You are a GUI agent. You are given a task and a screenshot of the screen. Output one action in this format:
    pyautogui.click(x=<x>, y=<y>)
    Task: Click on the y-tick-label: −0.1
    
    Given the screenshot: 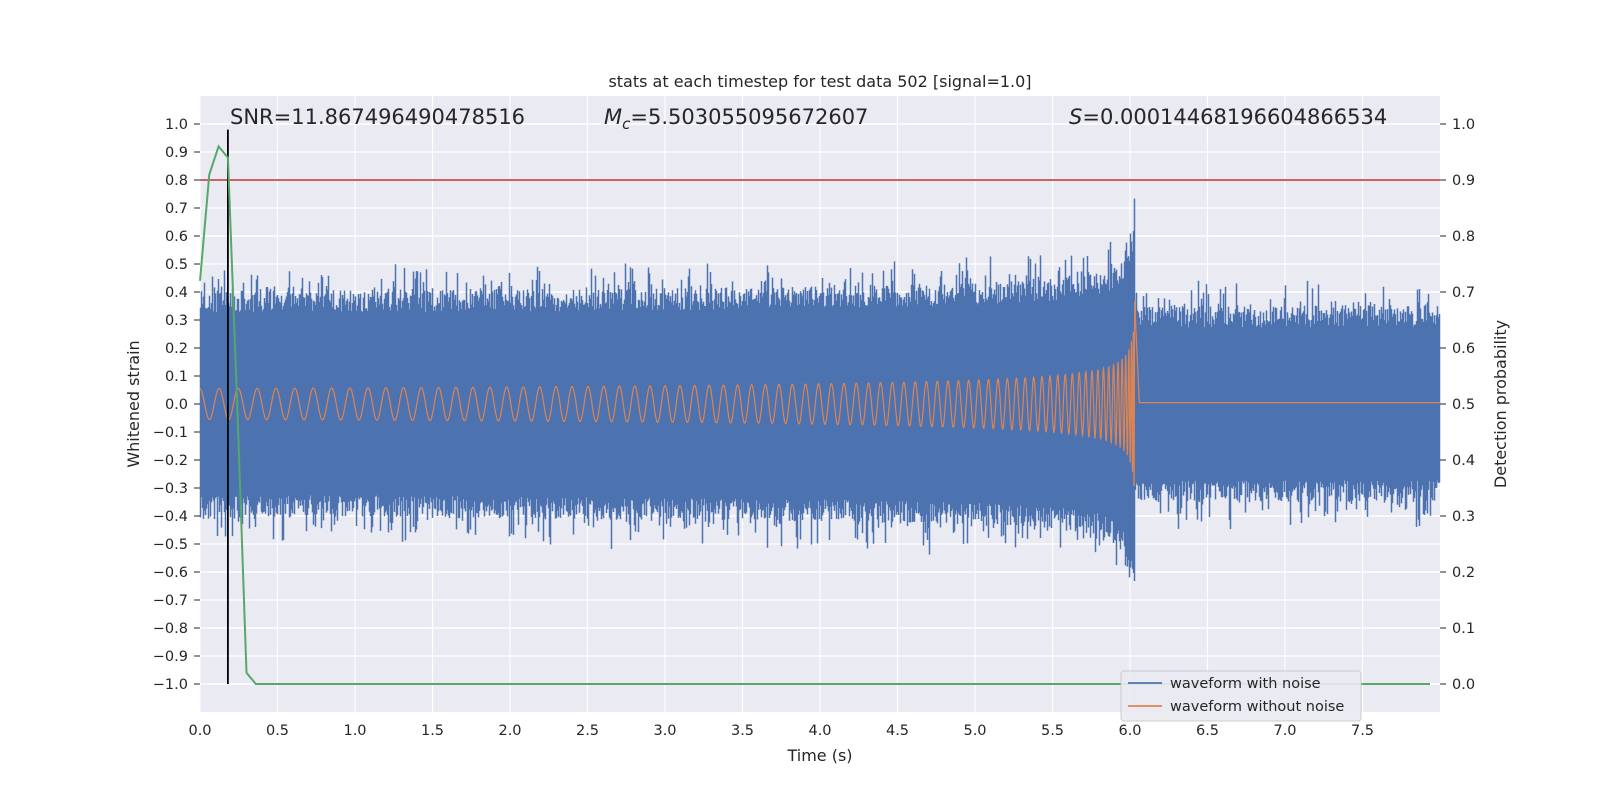 What is the action you would take?
    pyautogui.click(x=170, y=433)
    